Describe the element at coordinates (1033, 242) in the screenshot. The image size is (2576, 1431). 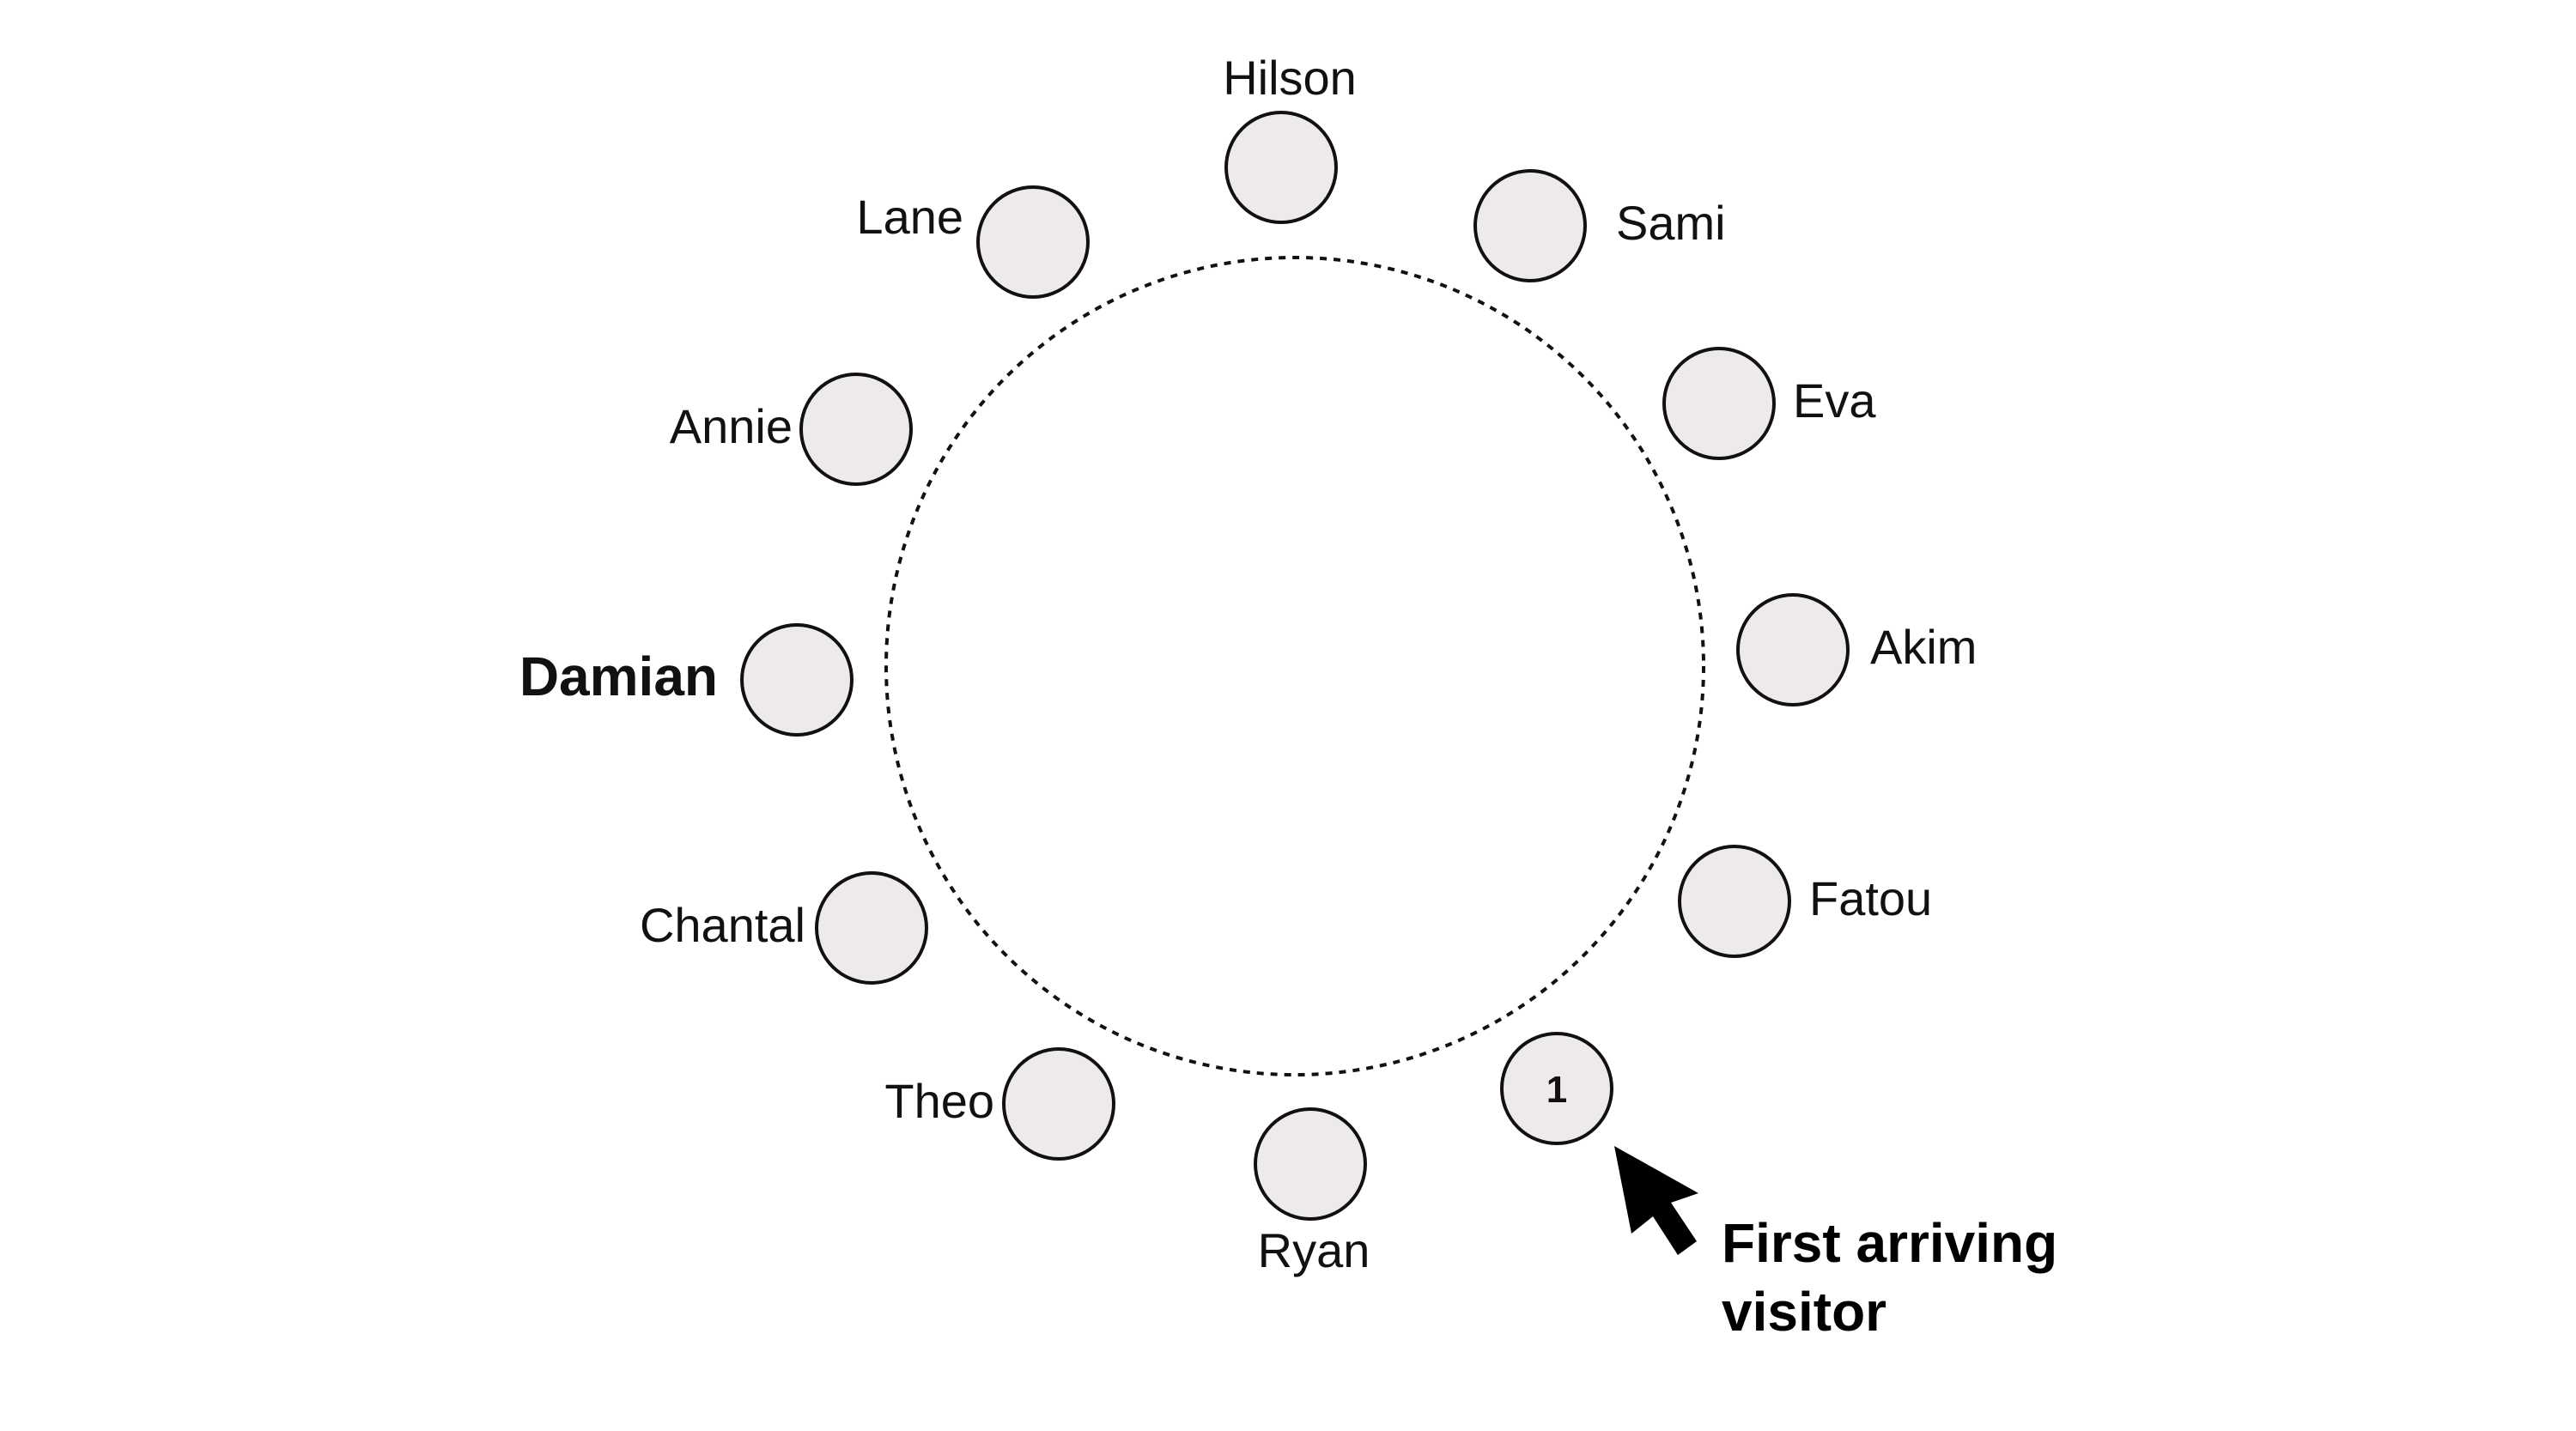
I see `seat-lane` at that location.